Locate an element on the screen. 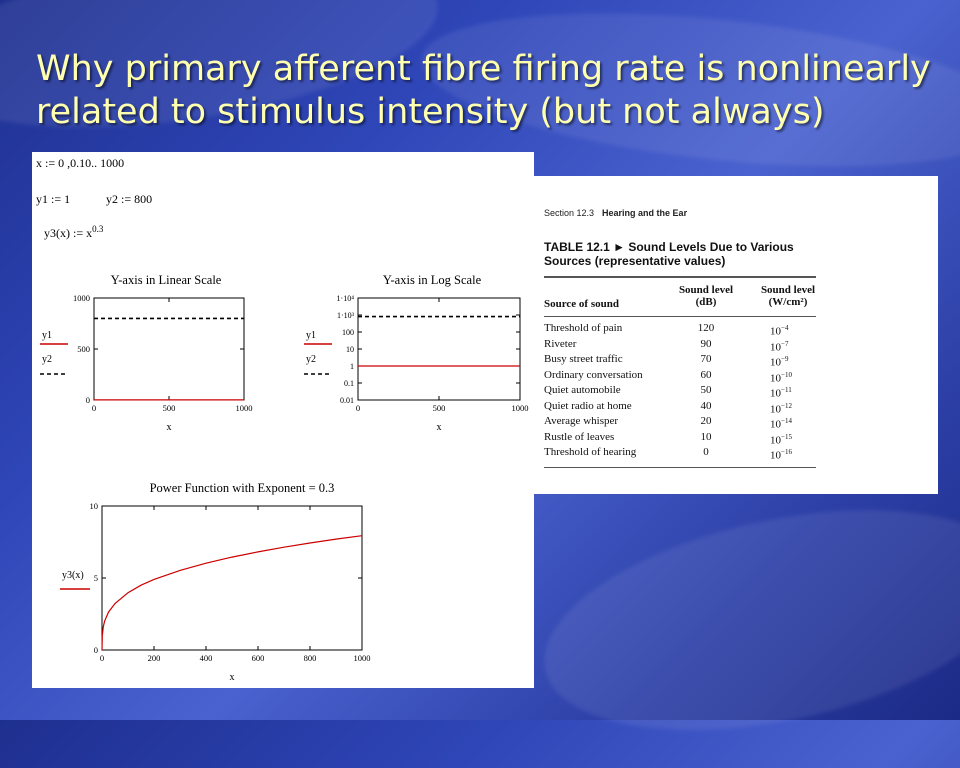 The width and height of the screenshot is (960, 768). table-cell-source: Rustle of leaves is located at coordinates (579, 436).